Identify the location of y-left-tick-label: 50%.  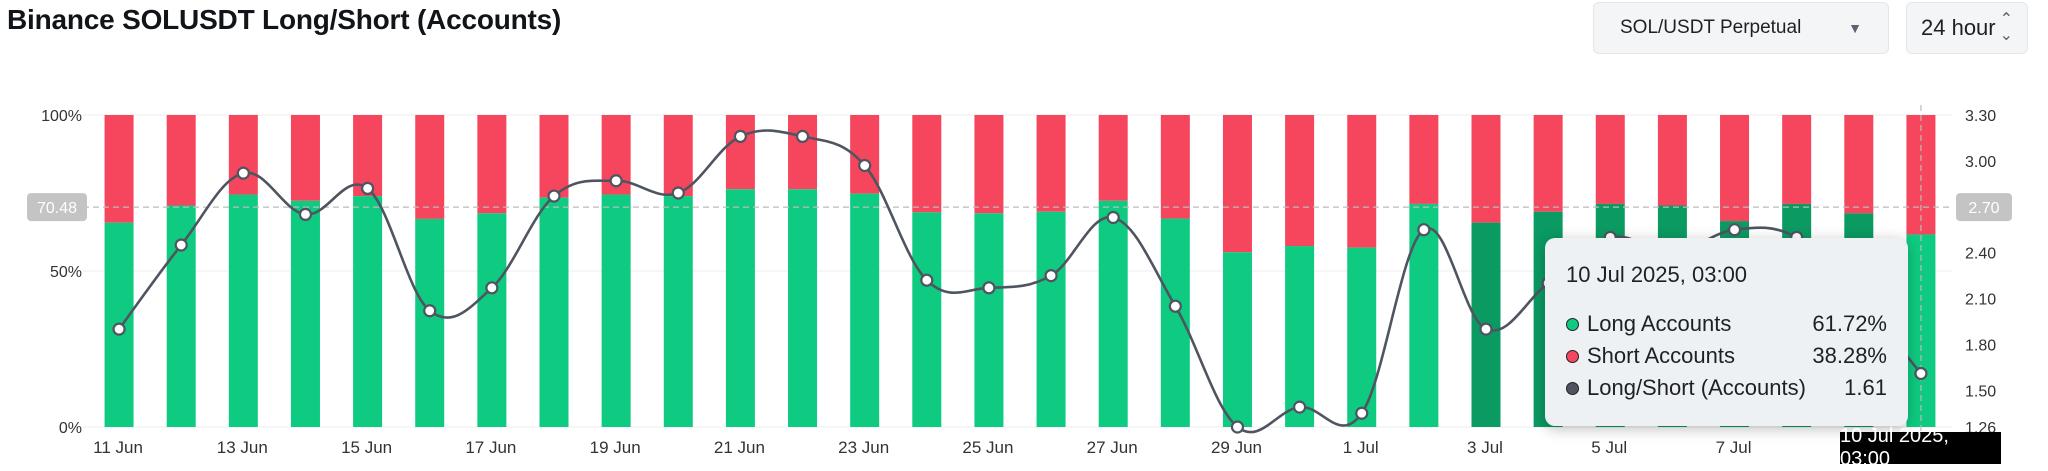
(66, 272).